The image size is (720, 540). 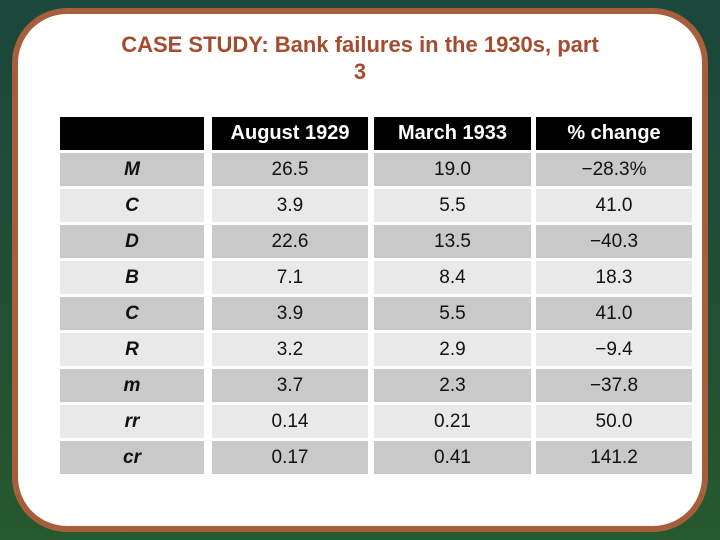 I want to click on cell-aug1929: 7.1, so click(x=290, y=277).